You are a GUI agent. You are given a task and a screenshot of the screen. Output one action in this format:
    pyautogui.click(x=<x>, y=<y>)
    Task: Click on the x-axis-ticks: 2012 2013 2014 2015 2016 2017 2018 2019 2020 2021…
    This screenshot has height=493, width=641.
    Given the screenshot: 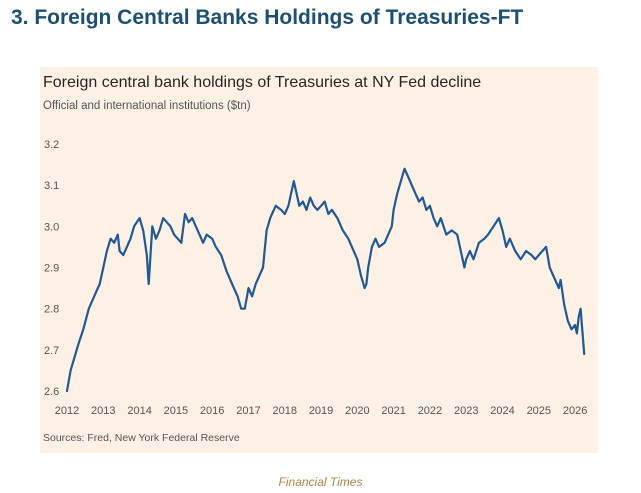 What is the action you would take?
    pyautogui.click(x=321, y=411)
    